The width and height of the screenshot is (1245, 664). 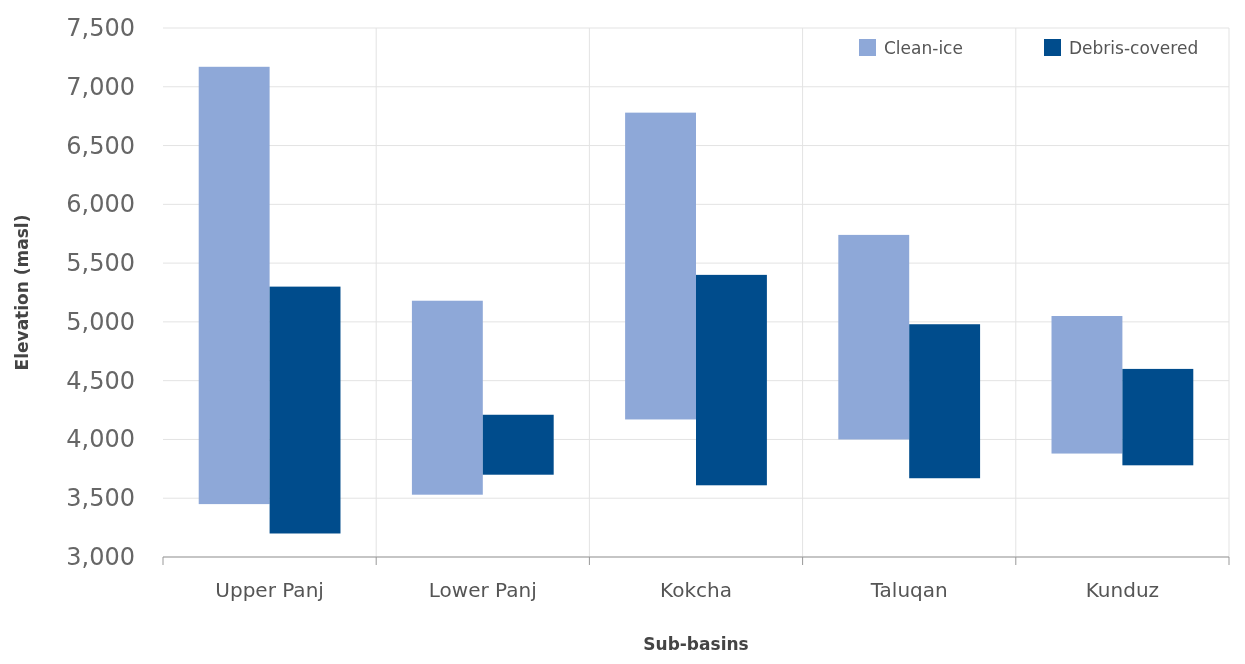 I want to click on y-tick-label: 6,500, so click(x=100, y=145).